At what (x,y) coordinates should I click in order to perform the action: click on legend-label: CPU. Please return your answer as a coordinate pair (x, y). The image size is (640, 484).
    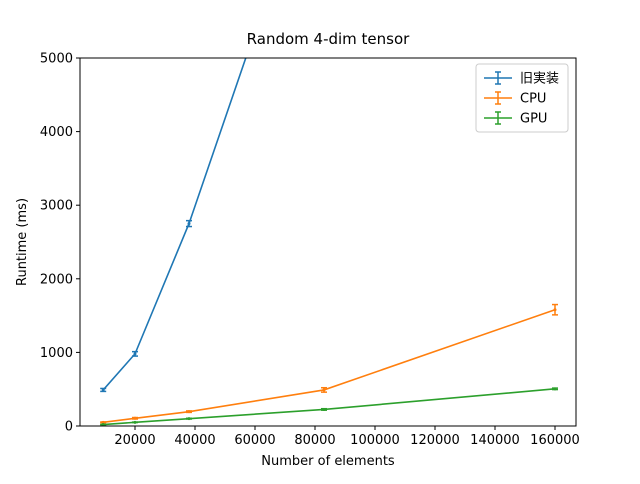
    Looking at the image, I should click on (533, 99).